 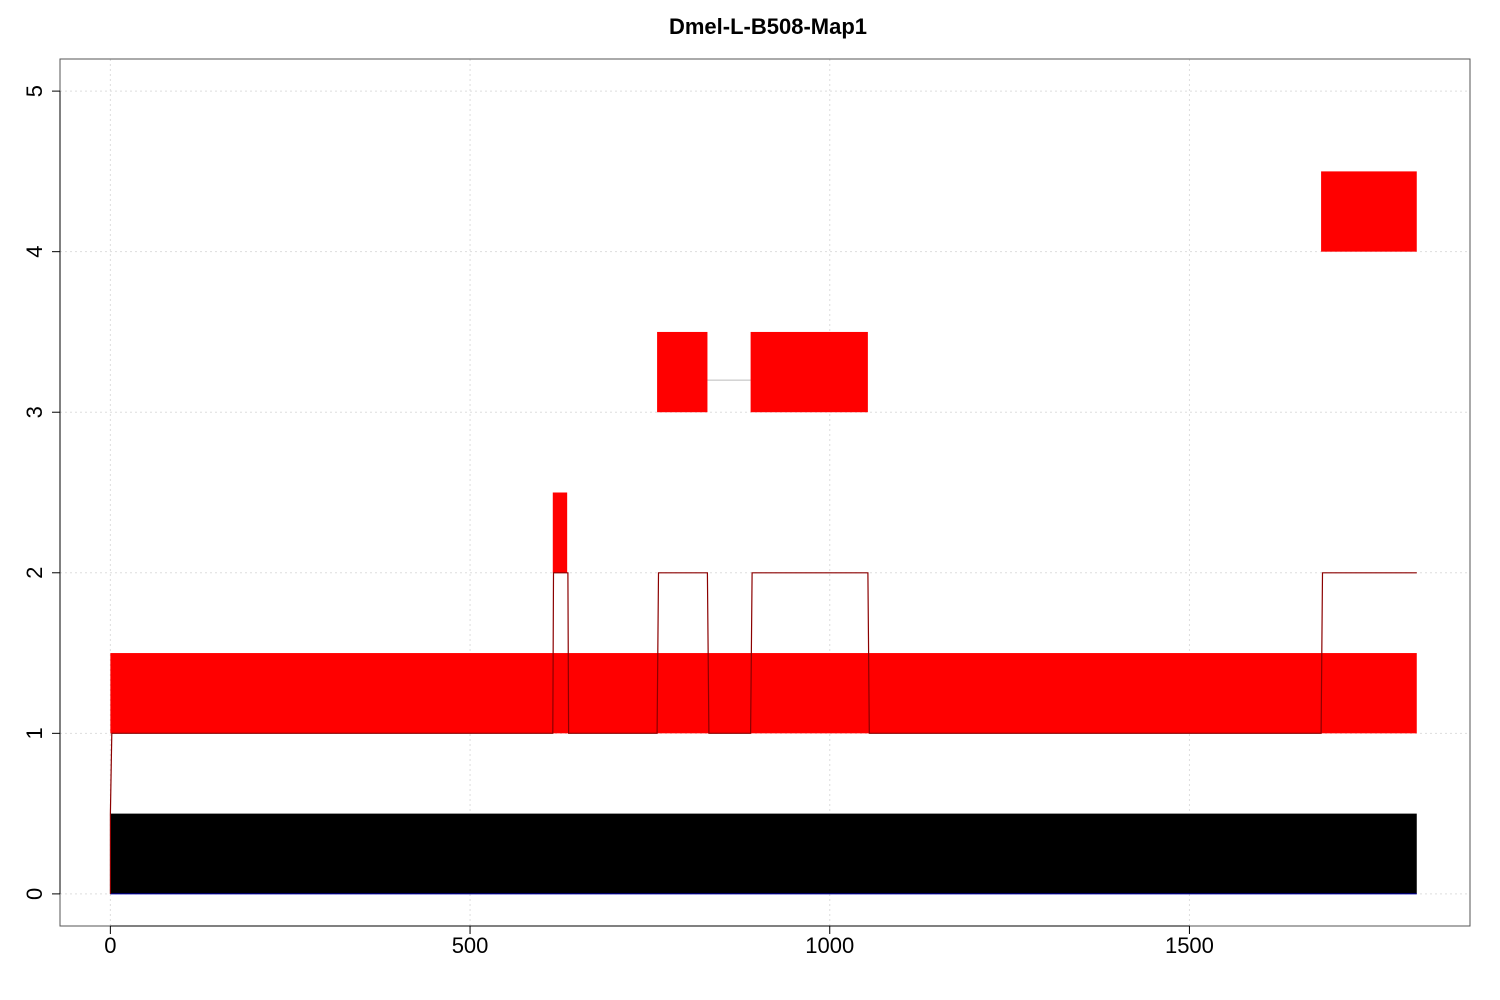 I want to click on x-tick-label: 1000, so click(x=829, y=945).